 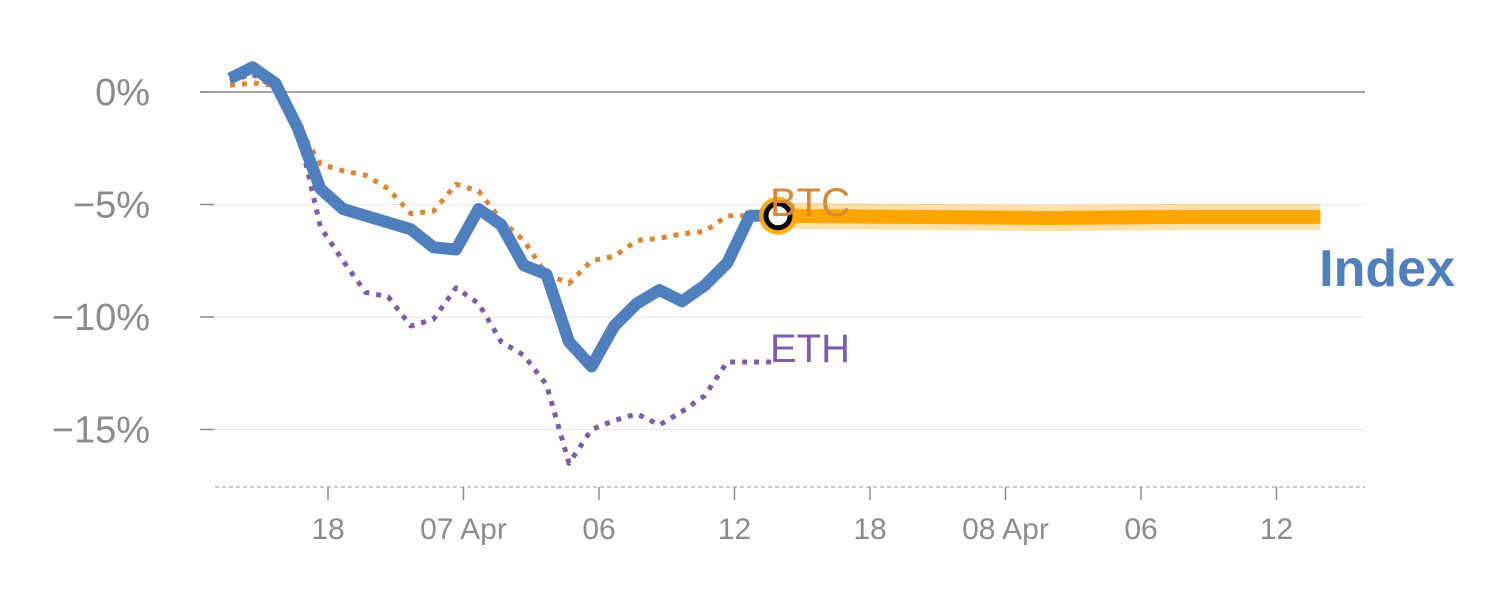 What do you see at coordinates (810, 349) in the screenshot?
I see `series-label-eth: ETH` at bounding box center [810, 349].